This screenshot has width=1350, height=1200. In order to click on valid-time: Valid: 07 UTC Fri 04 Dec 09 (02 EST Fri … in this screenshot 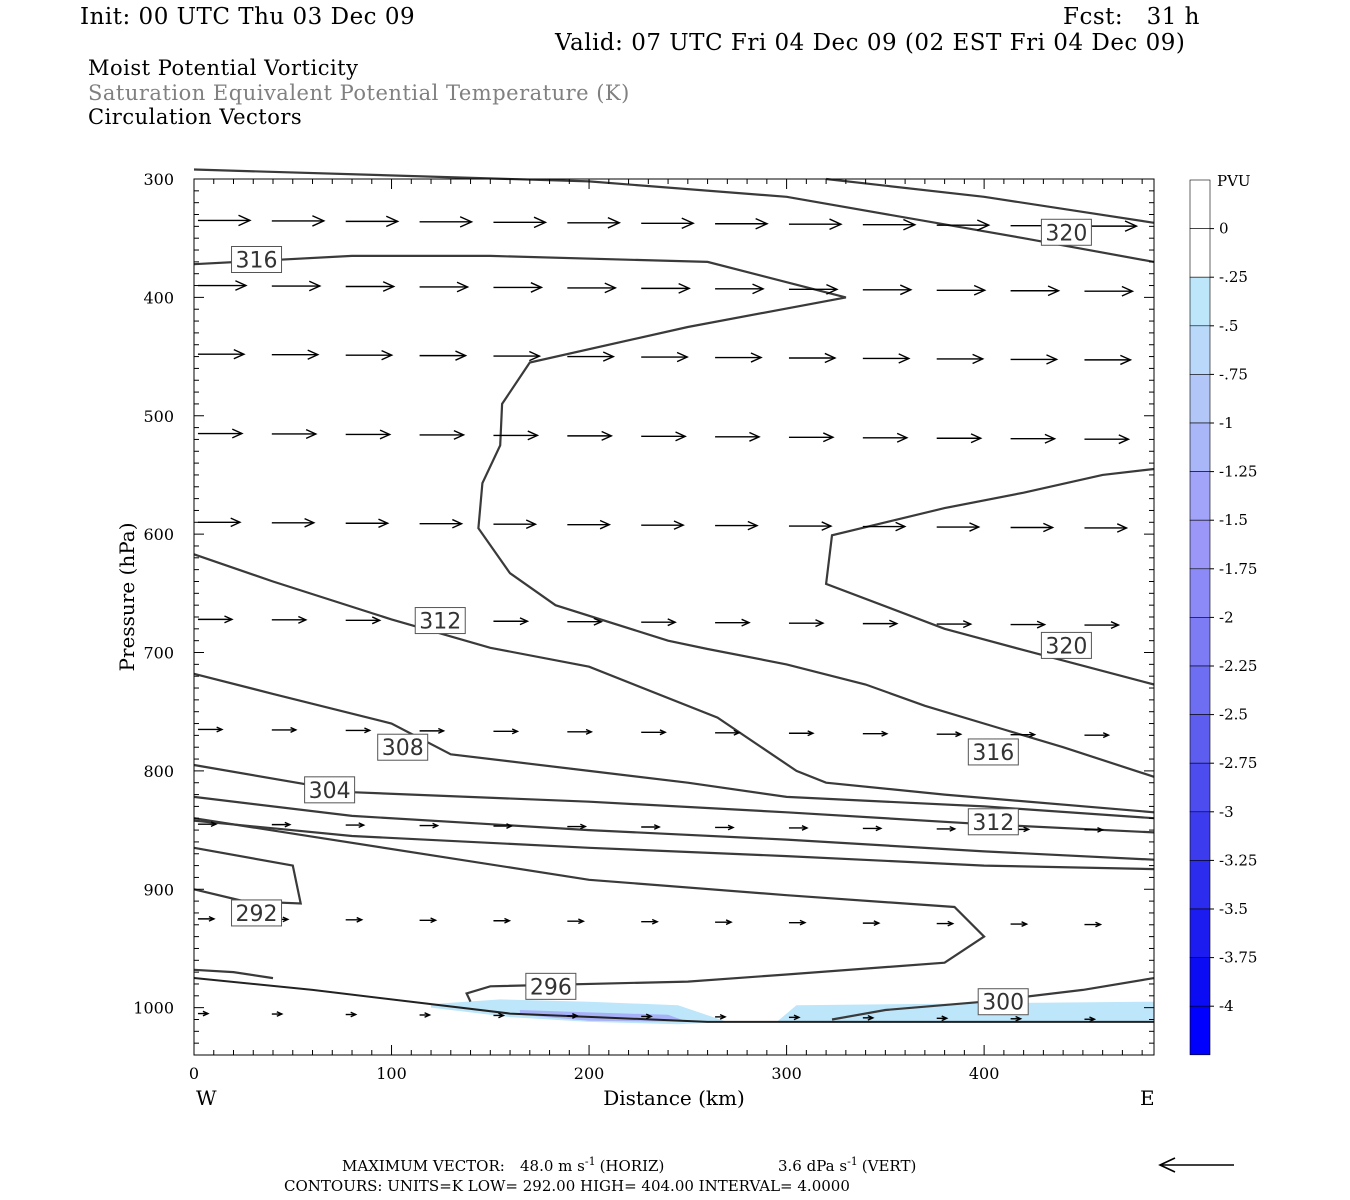, I will do `click(870, 43)`.